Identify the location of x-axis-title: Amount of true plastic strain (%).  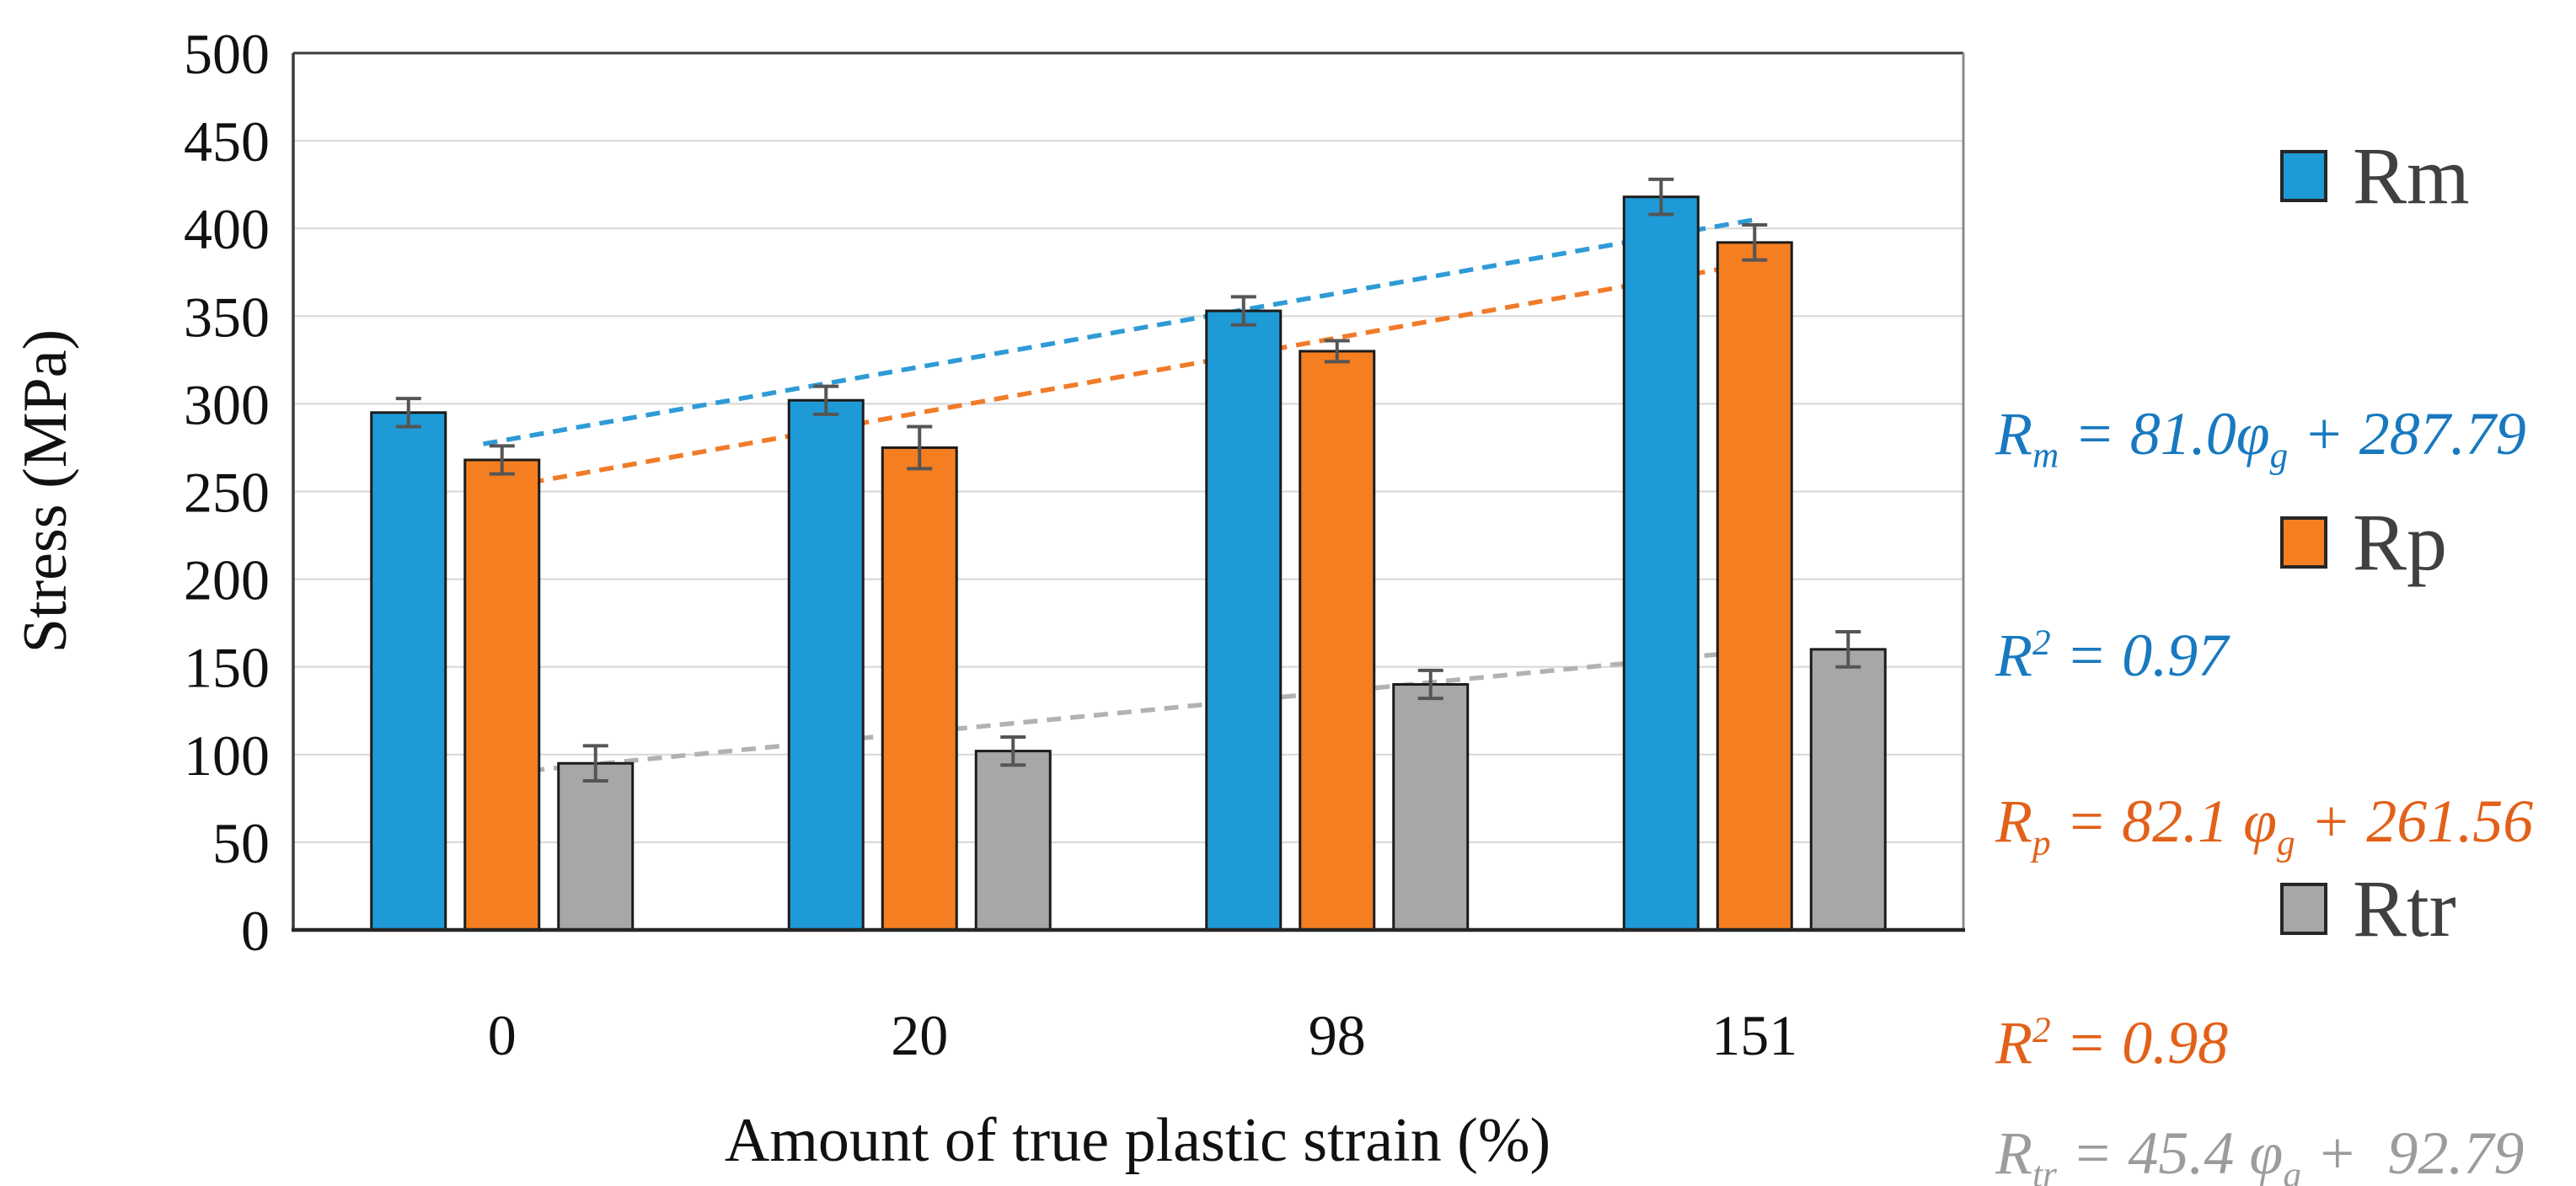
(1137, 1140).